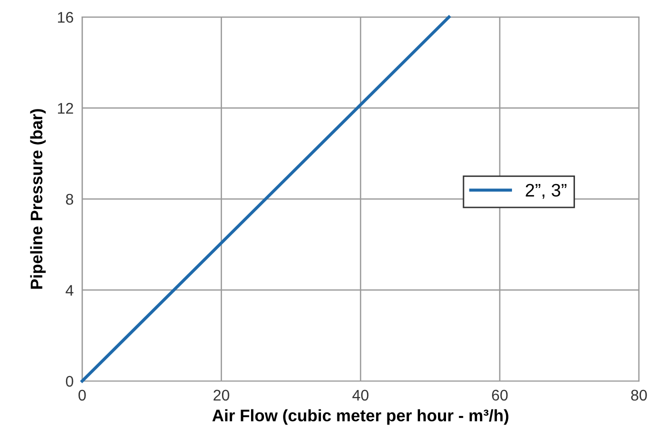  What do you see at coordinates (360, 417) in the screenshot?
I see `x-axis-title: Air Flow (cubic meter per hour - m³/h)` at bounding box center [360, 417].